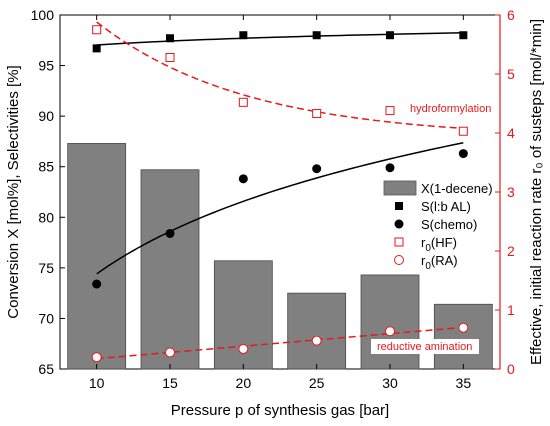 The height and width of the screenshot is (426, 550). What do you see at coordinates (244, 383) in the screenshot?
I see `x-tick-label: 20` at bounding box center [244, 383].